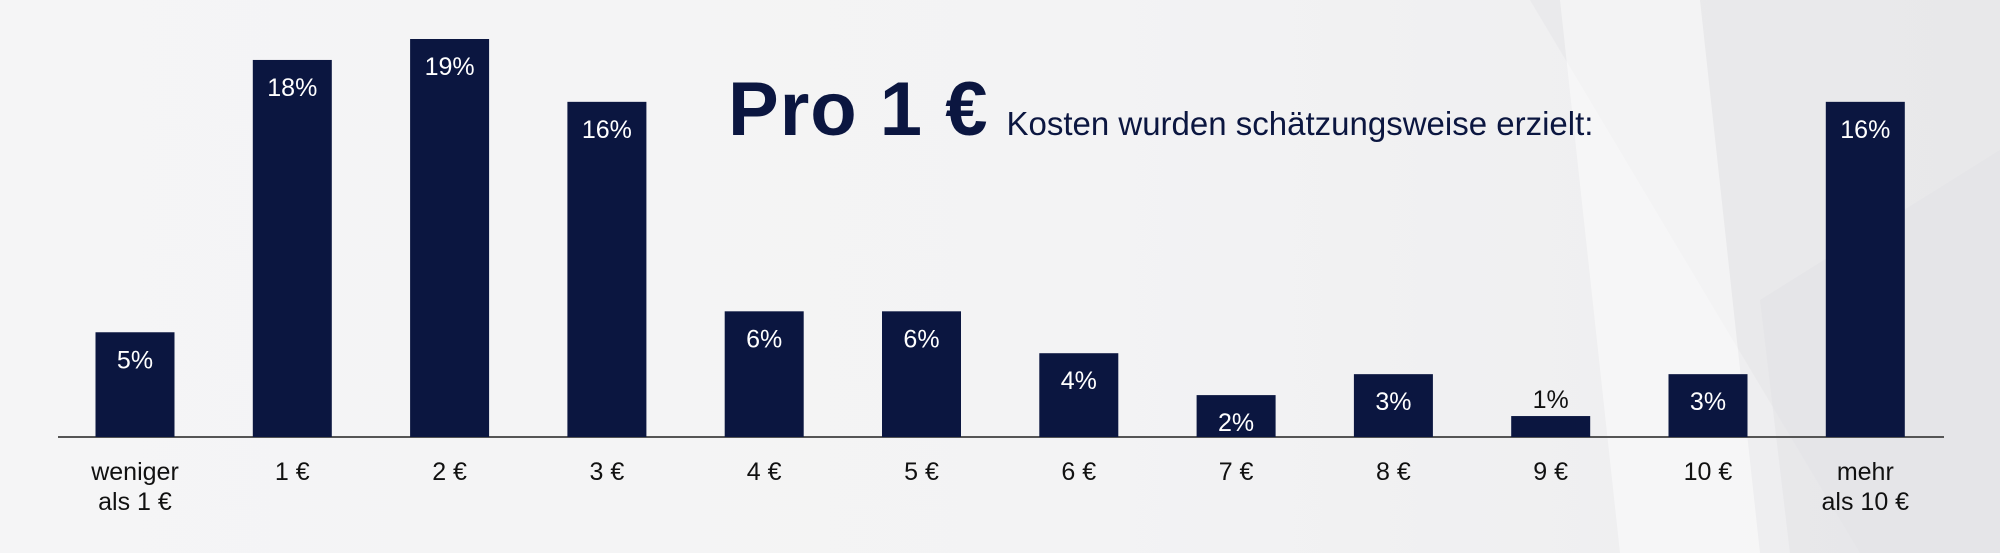 The image size is (2000, 553). Describe the element at coordinates (1551, 400) in the screenshot. I see `data-label: 1%` at that location.